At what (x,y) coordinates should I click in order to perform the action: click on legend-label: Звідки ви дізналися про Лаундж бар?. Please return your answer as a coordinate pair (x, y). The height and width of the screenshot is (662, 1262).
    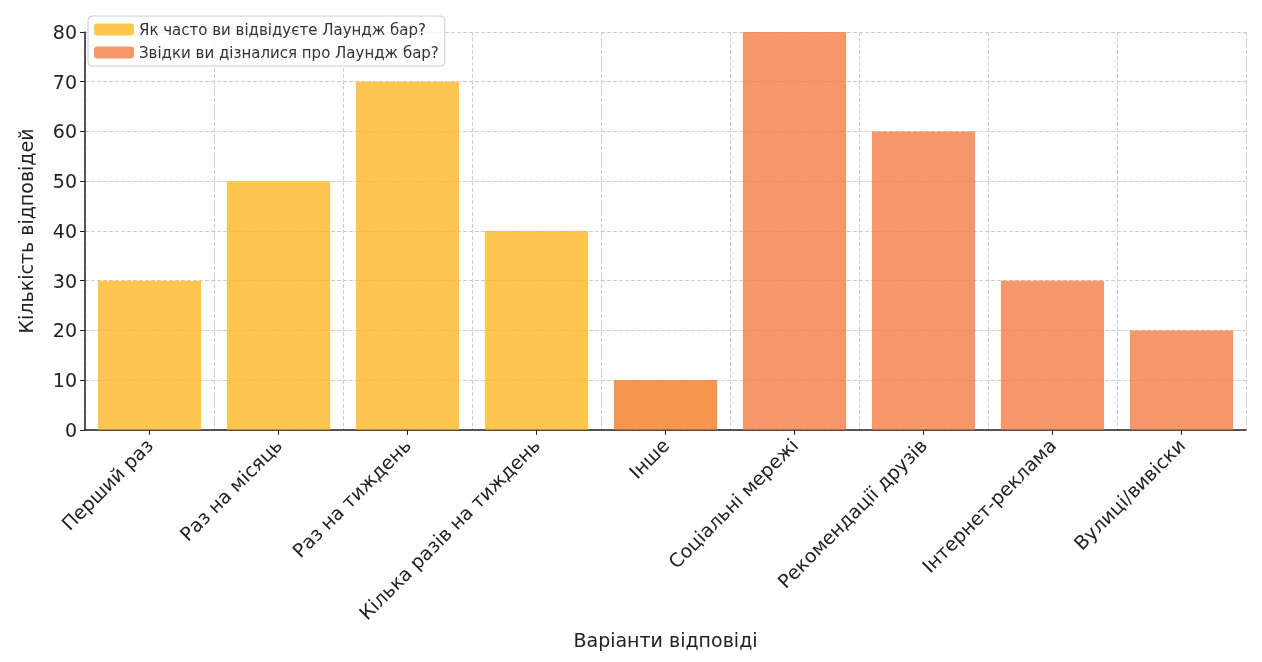
    Looking at the image, I should click on (289, 52).